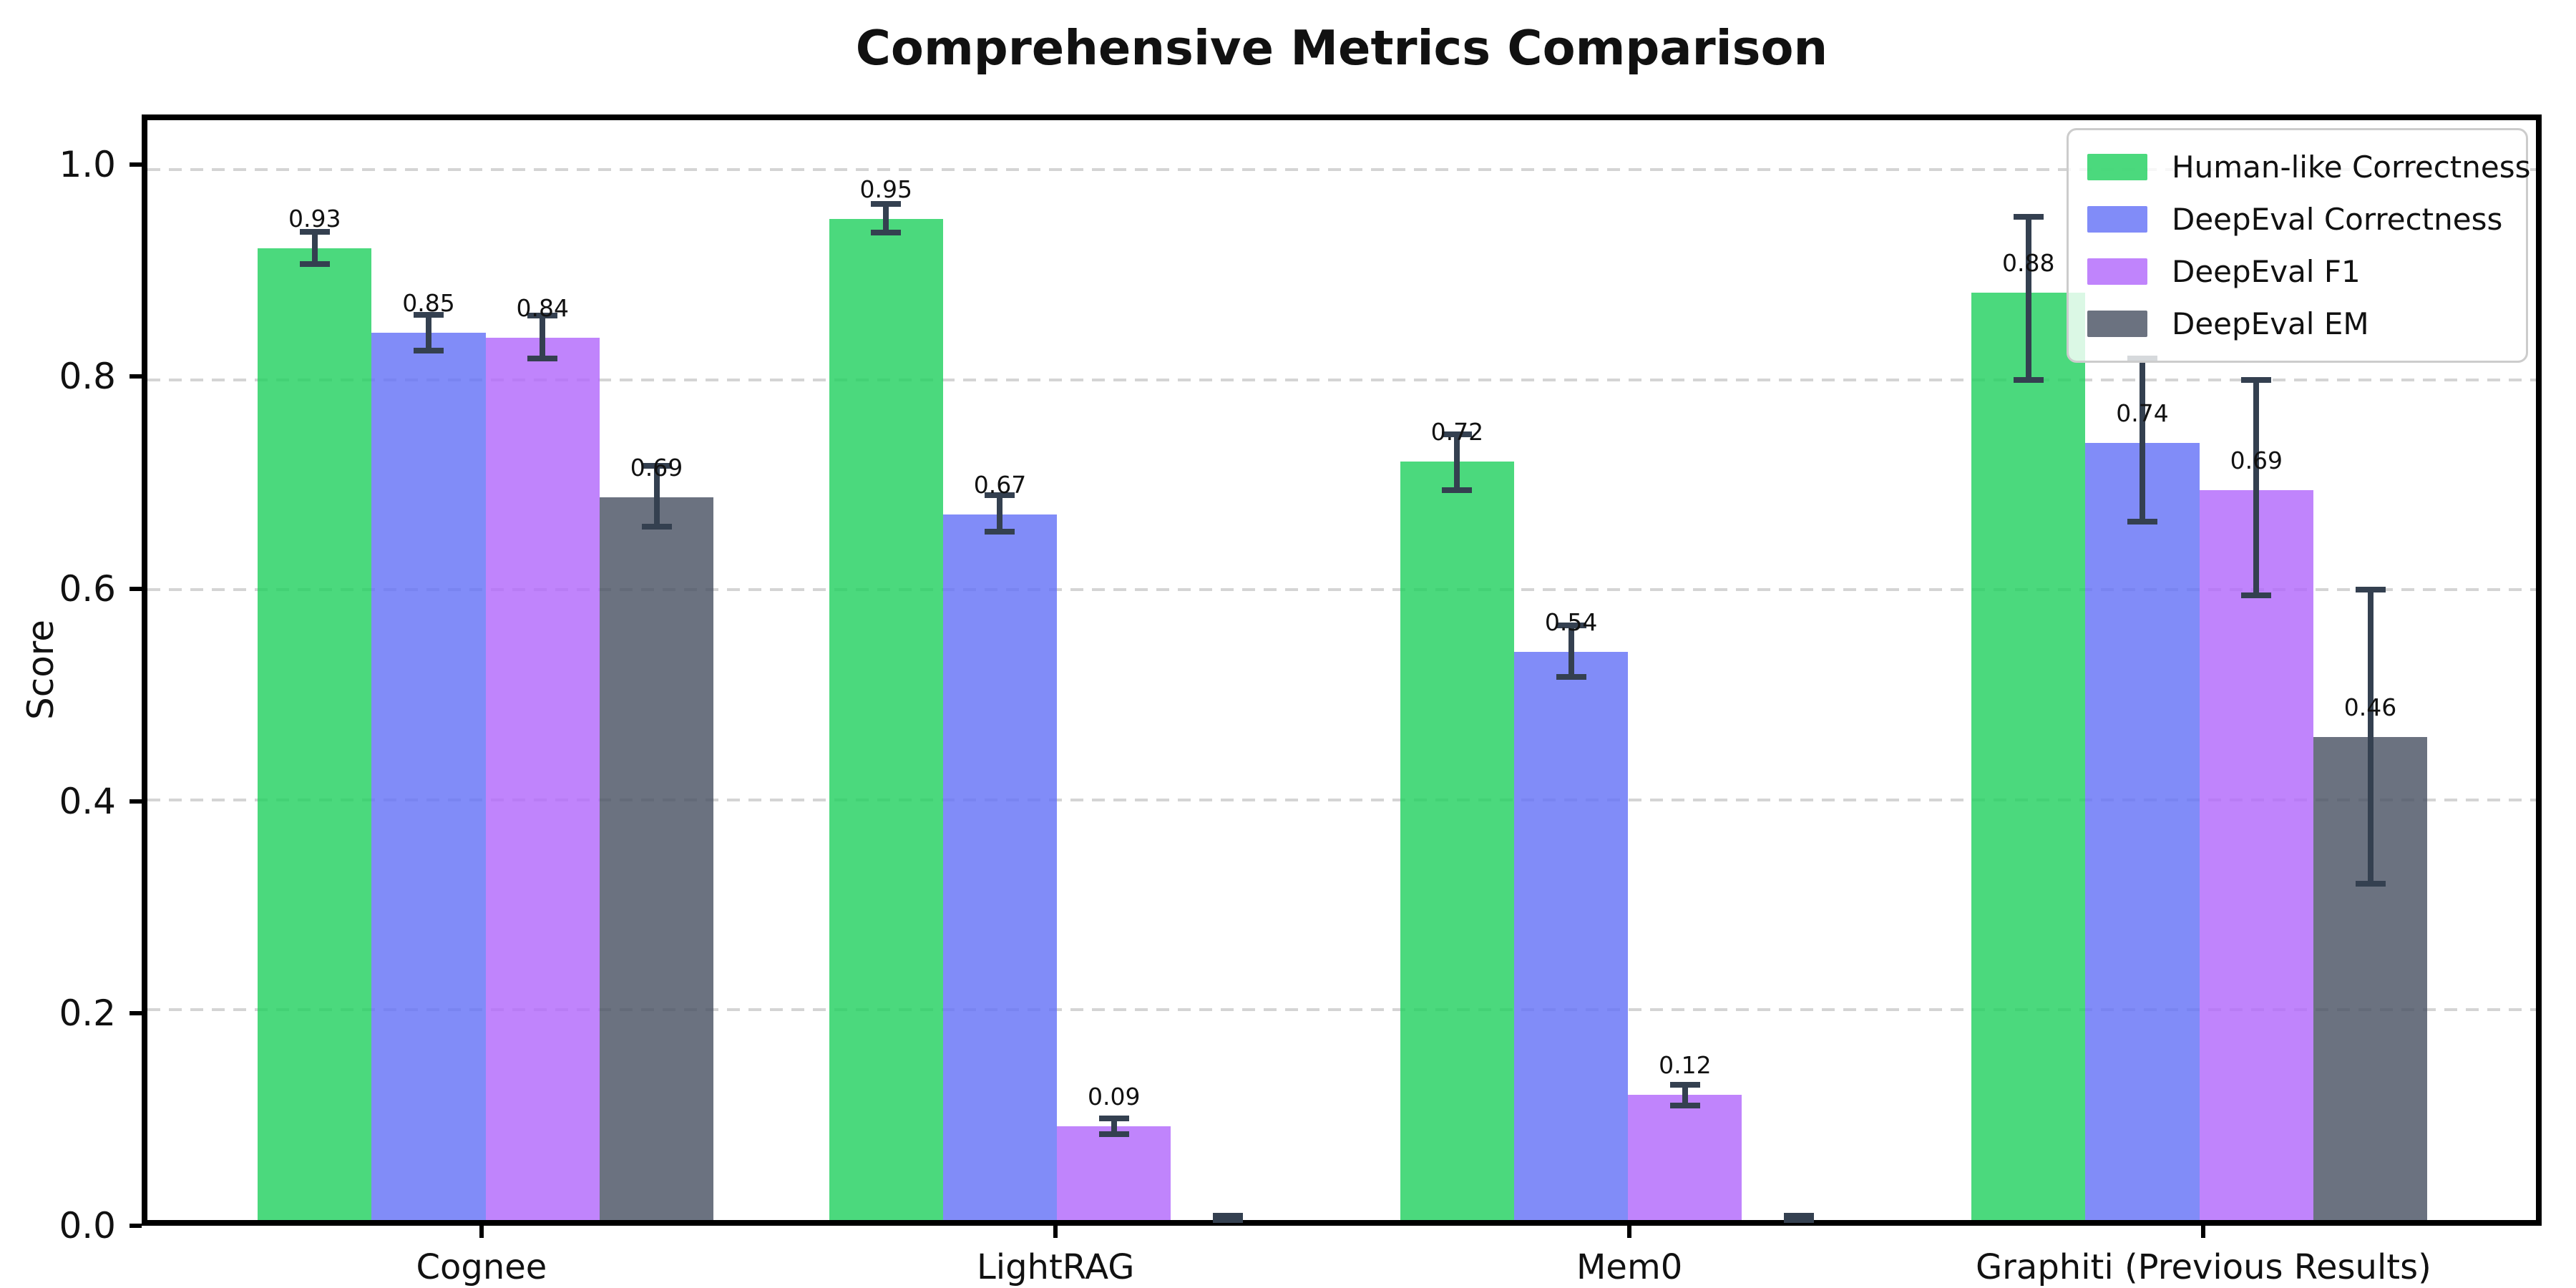  I want to click on bar-value-label: 0.85, so click(428, 302).